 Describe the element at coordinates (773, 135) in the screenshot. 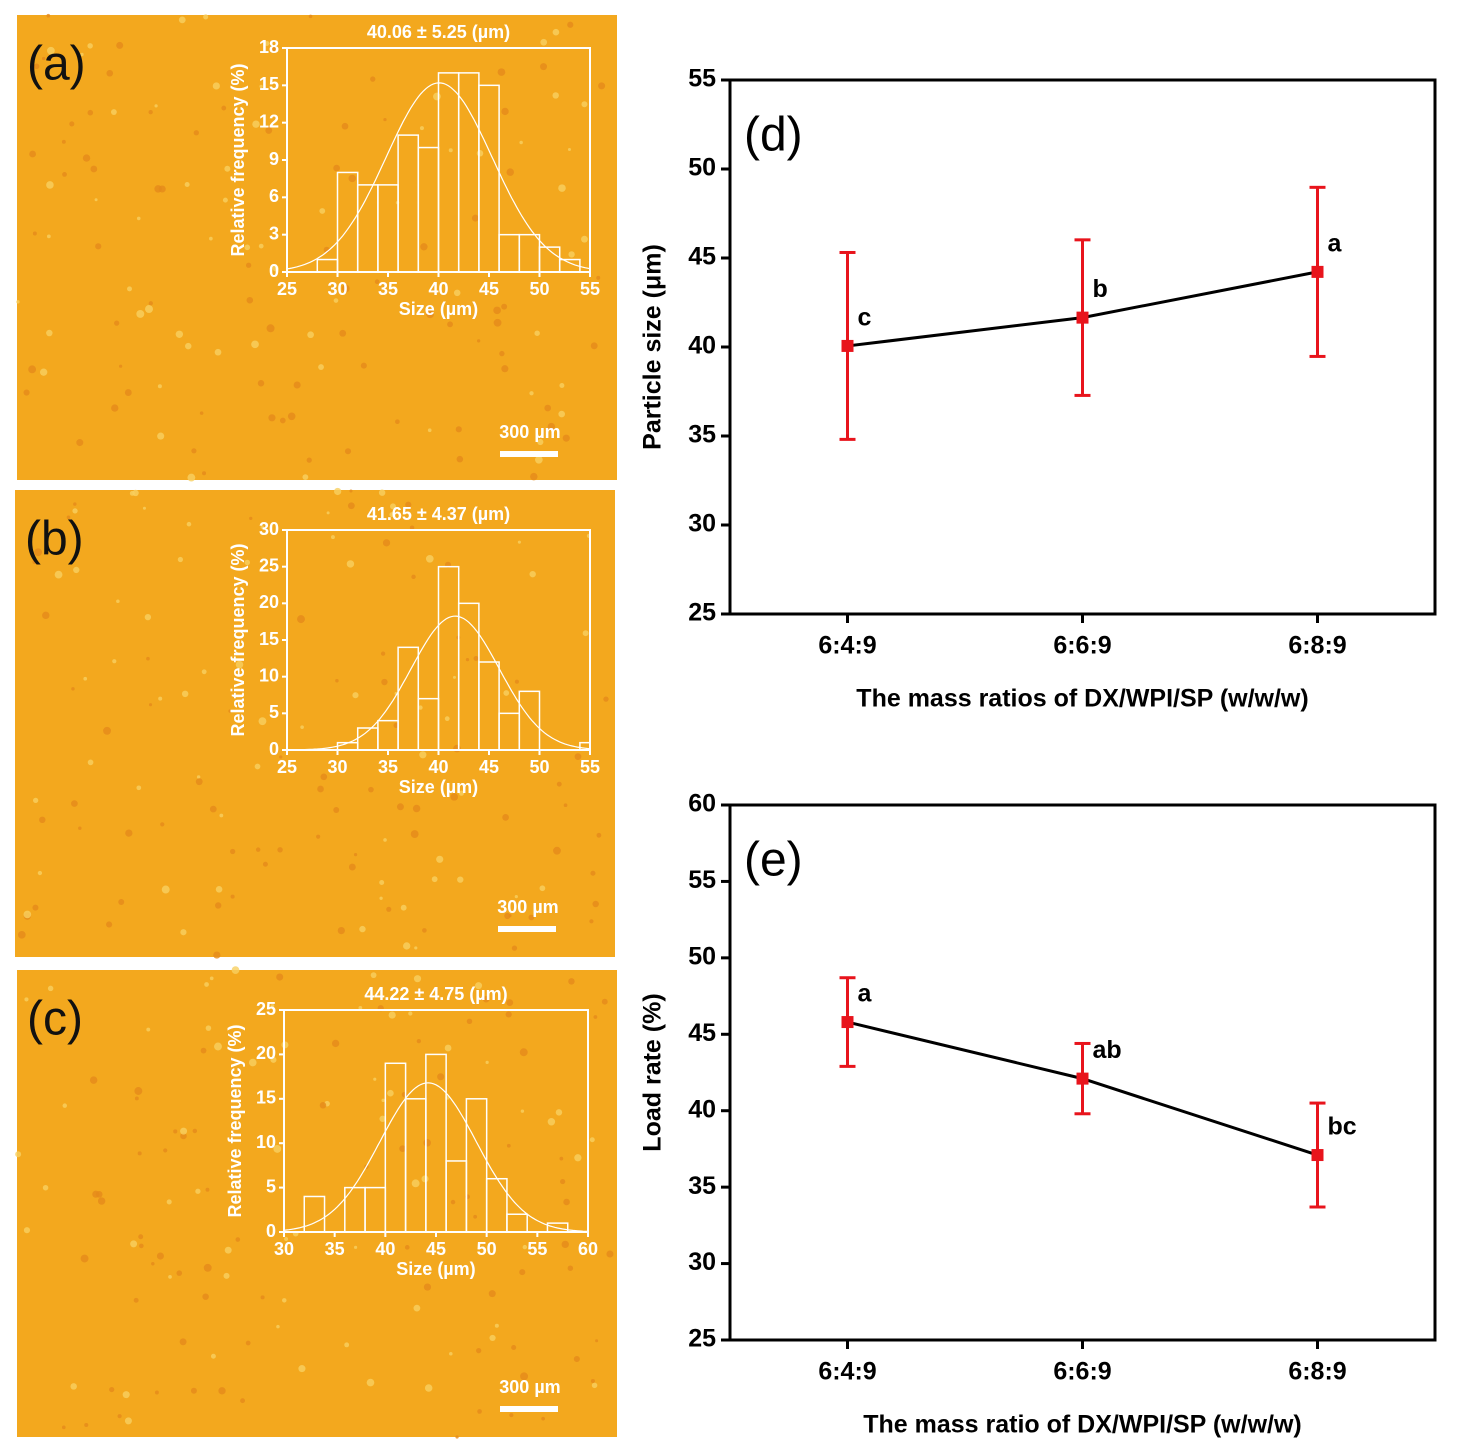

I see `panel-label: (d)` at that location.